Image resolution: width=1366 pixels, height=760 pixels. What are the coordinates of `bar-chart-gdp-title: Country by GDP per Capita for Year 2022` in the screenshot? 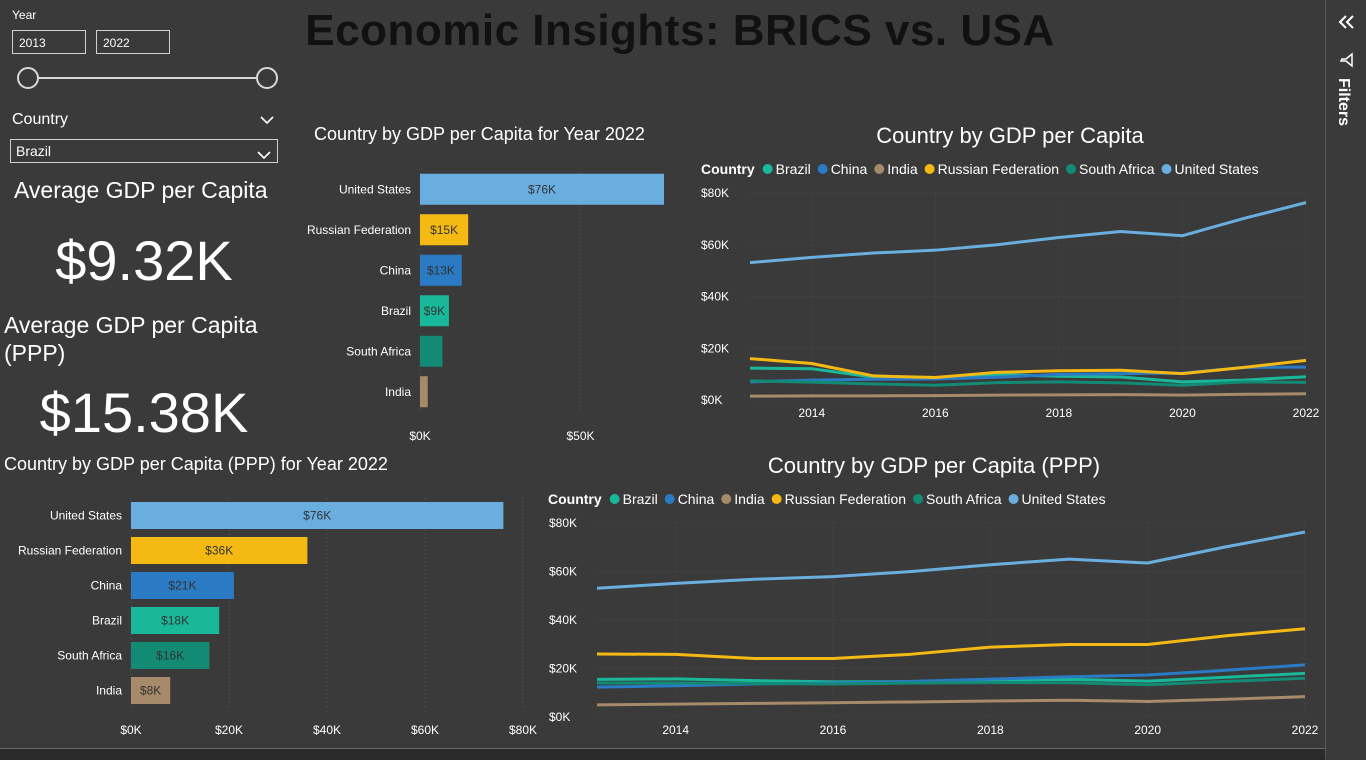 It's located at (479, 134).